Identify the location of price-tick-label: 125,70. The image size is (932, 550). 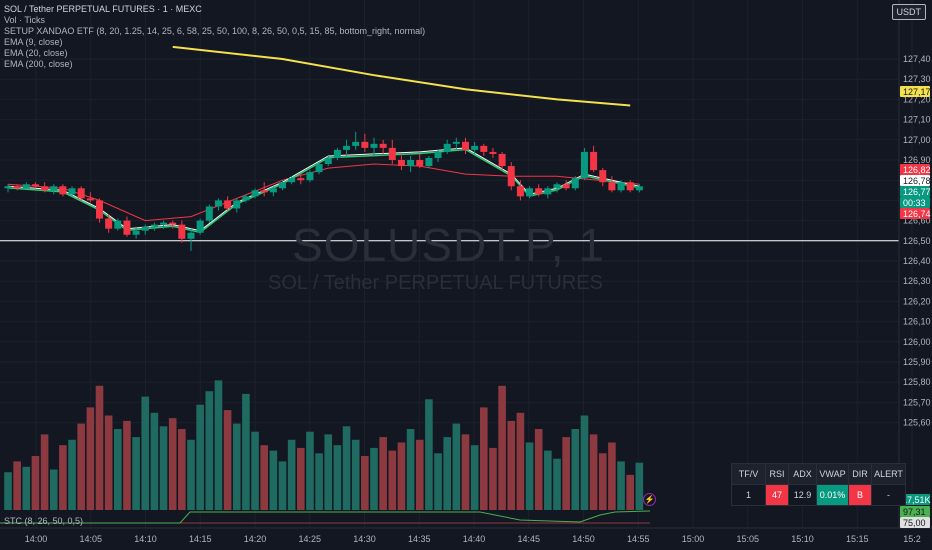
(917, 402).